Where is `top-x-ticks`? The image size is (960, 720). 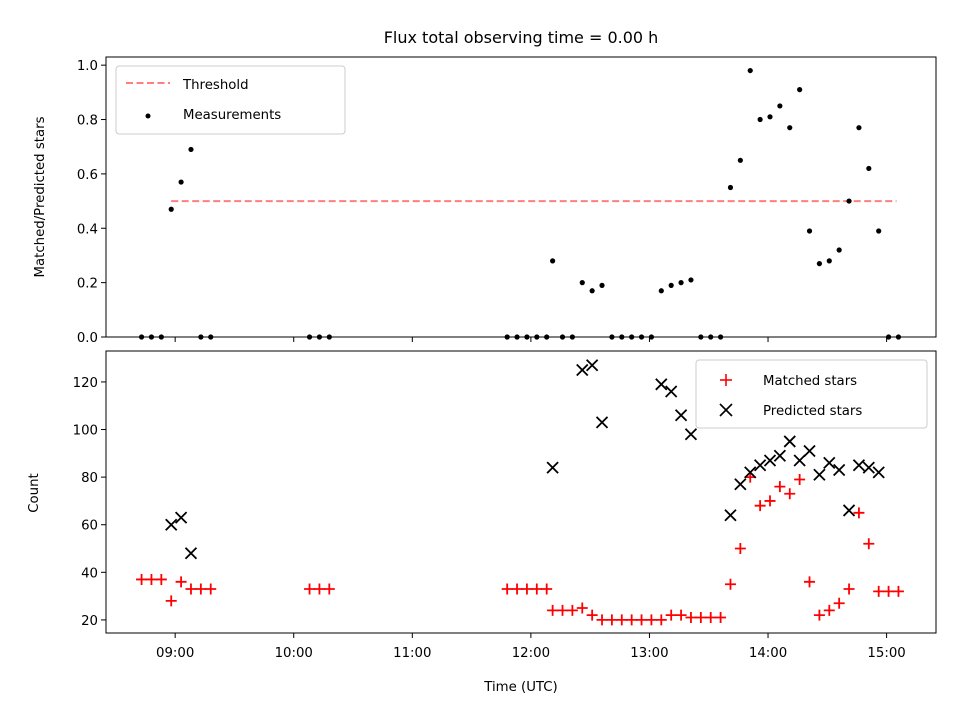
top-x-ticks is located at coordinates (531, 339).